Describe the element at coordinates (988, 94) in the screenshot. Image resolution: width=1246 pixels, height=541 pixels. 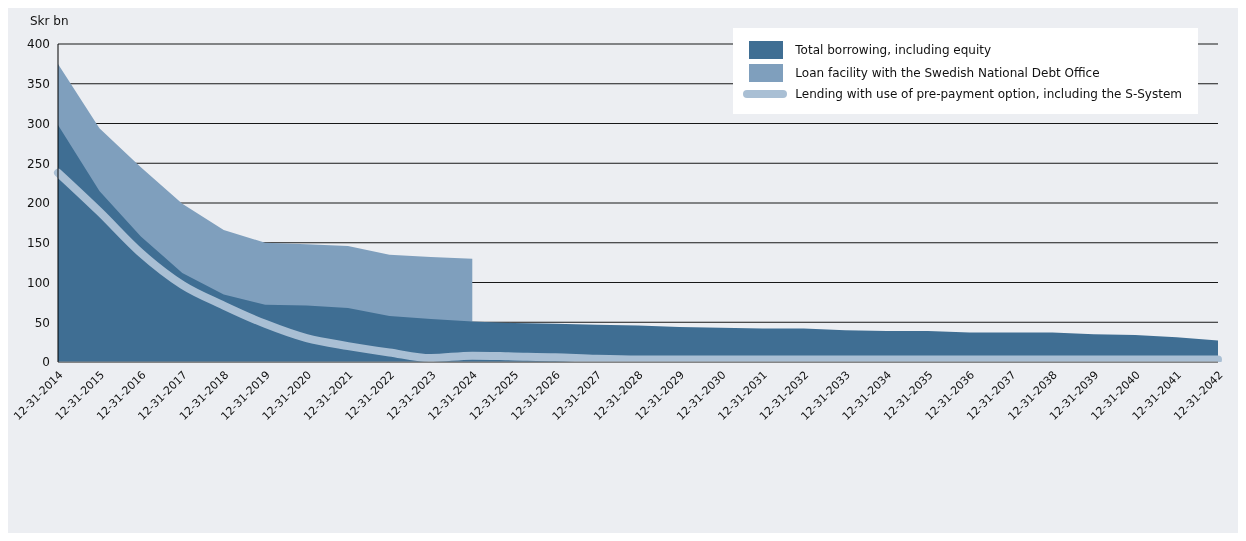
I see `legend-label: Lending with use of pre-payment option, including the S-System` at that location.